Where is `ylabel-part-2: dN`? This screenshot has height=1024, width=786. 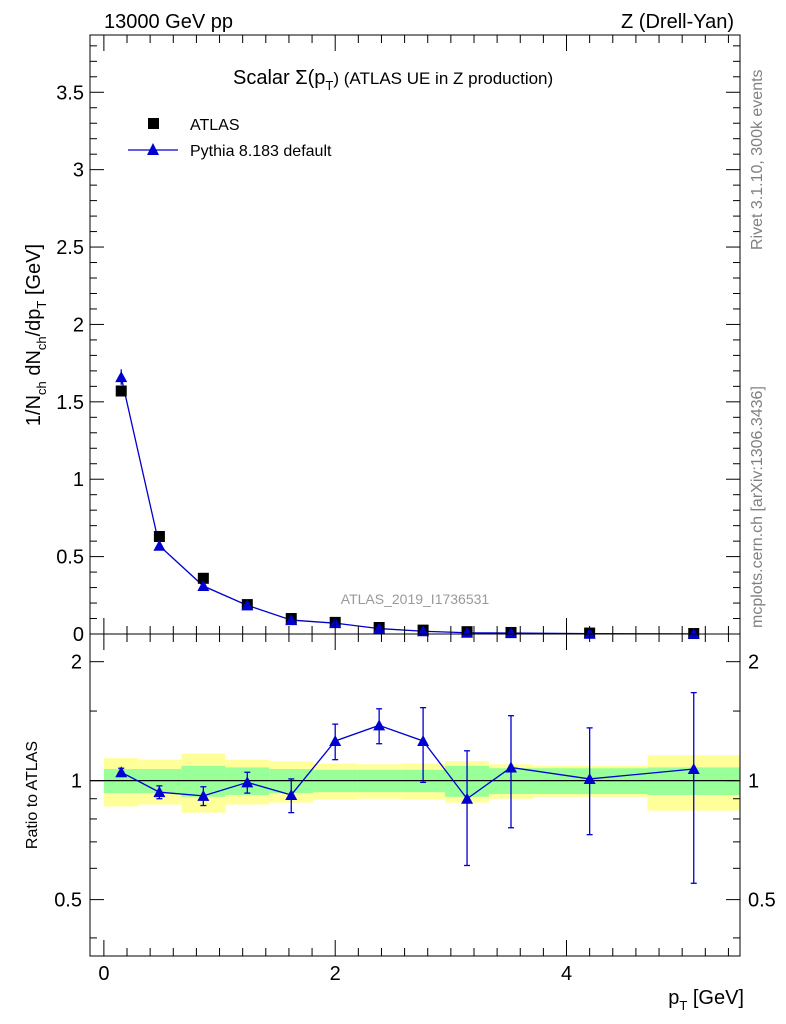
ylabel-part-2: dN is located at coordinates (34, 365).